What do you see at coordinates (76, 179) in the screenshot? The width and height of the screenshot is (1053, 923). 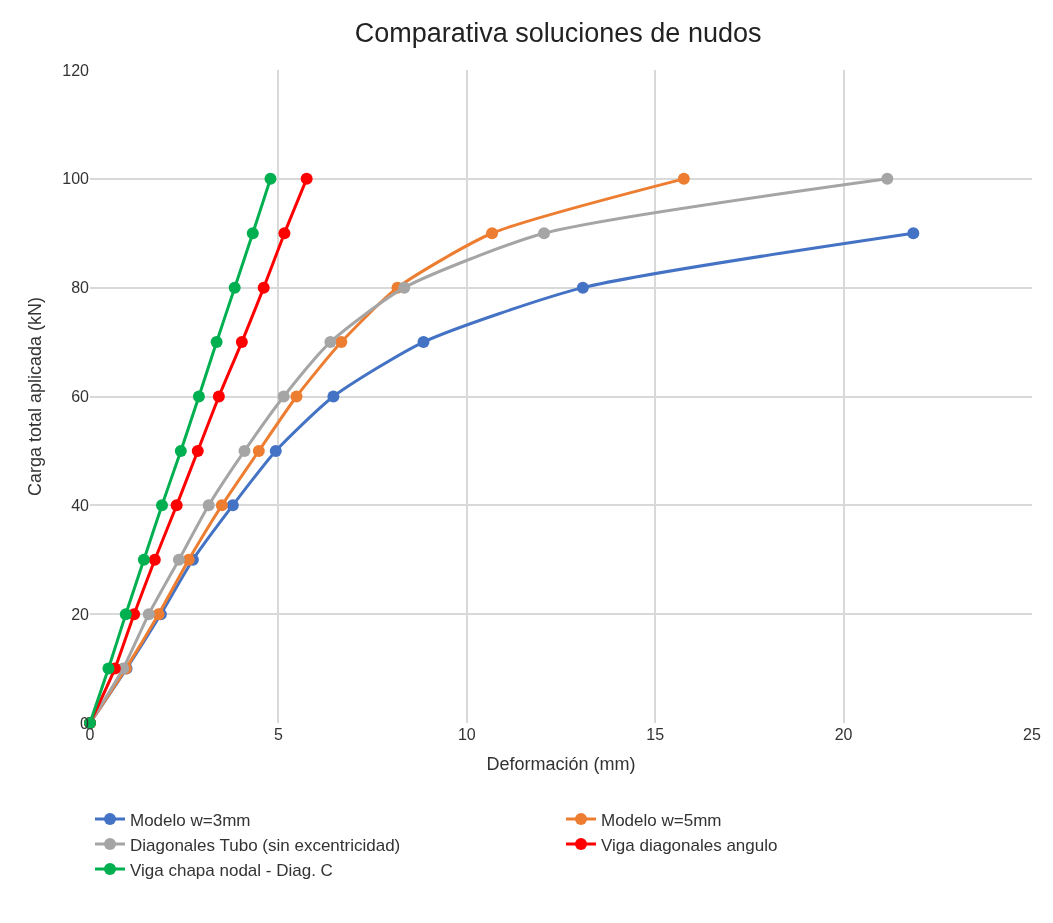 I see `y-tick-label: 100` at bounding box center [76, 179].